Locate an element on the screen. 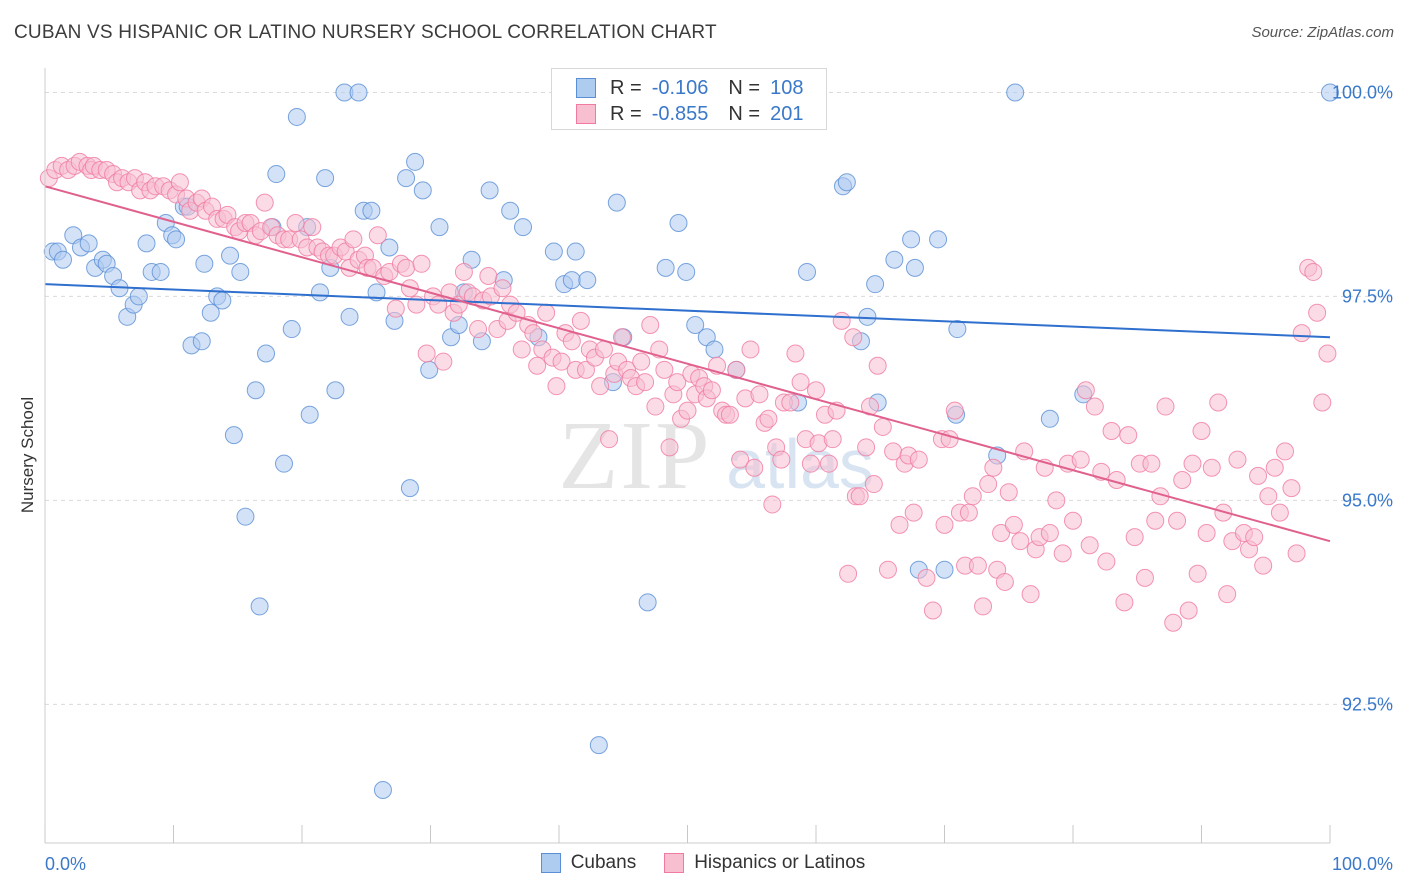 Image resolution: width=1406 pixels, height=892 pixels. correlation-legend: R = -0.106 N = 108 R = -0.855 N = 201 is located at coordinates (689, 99).